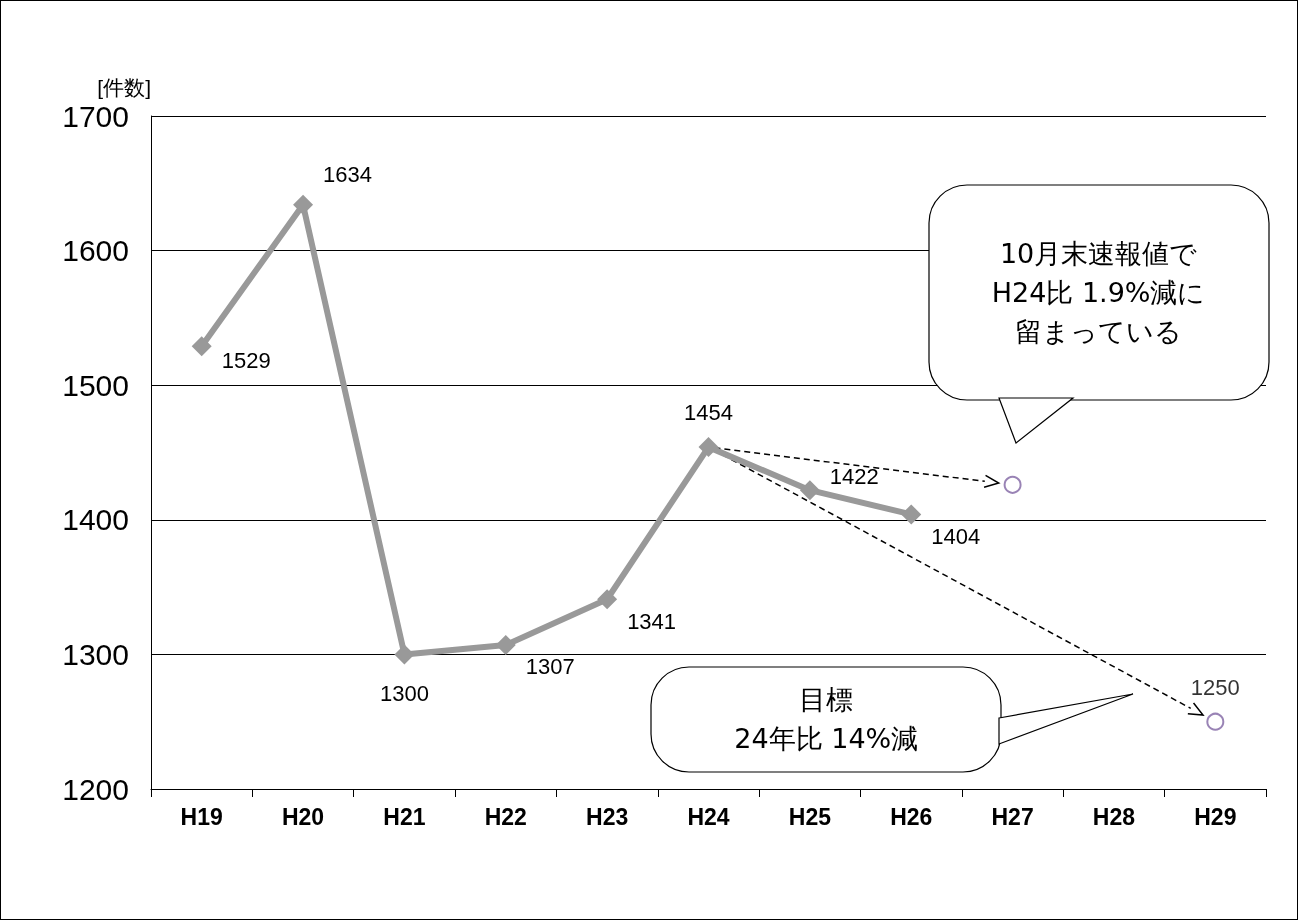 This screenshot has width=1298, height=920. Describe the element at coordinates (854, 476) in the screenshot. I see `data-label: 1422` at that location.